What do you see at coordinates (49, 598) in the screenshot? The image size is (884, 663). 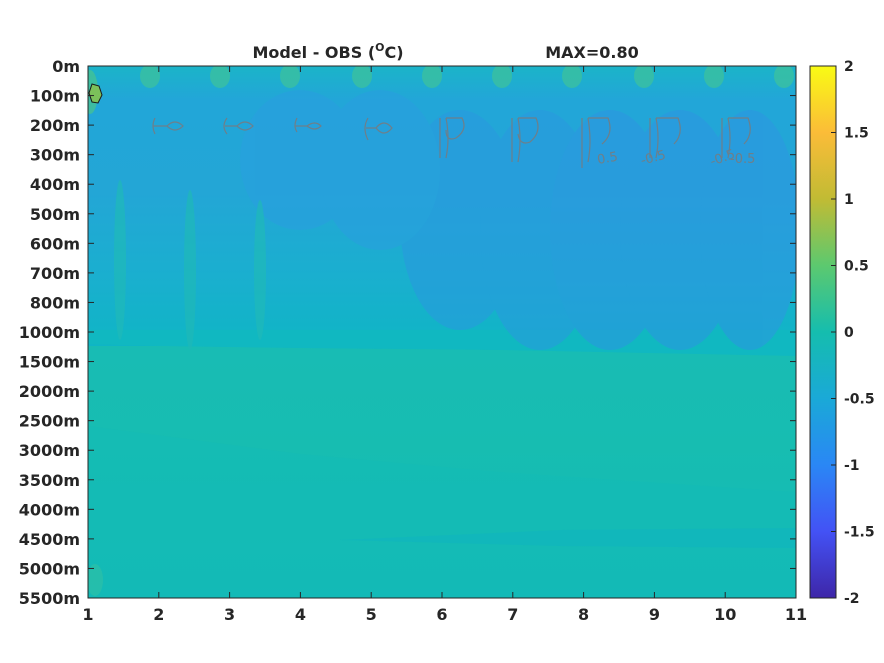 I see `y-tick-label: 5500m` at bounding box center [49, 598].